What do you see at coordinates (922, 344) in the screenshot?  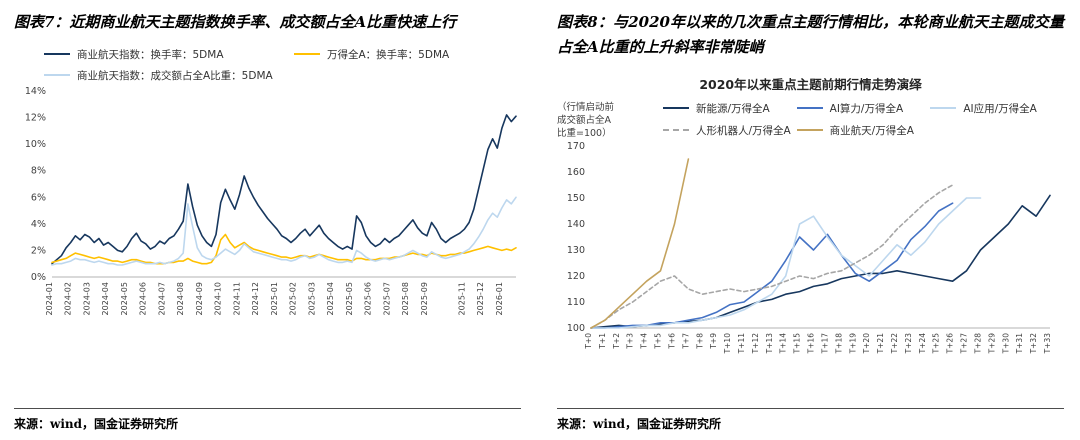 I see `svg-text: T+24` at bounding box center [922, 344].